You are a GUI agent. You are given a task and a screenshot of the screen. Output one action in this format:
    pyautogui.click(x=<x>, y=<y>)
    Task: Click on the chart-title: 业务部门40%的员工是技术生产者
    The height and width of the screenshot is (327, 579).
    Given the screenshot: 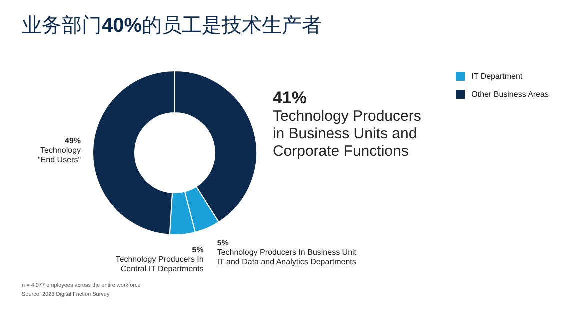 What is the action you would take?
    pyautogui.click(x=172, y=26)
    